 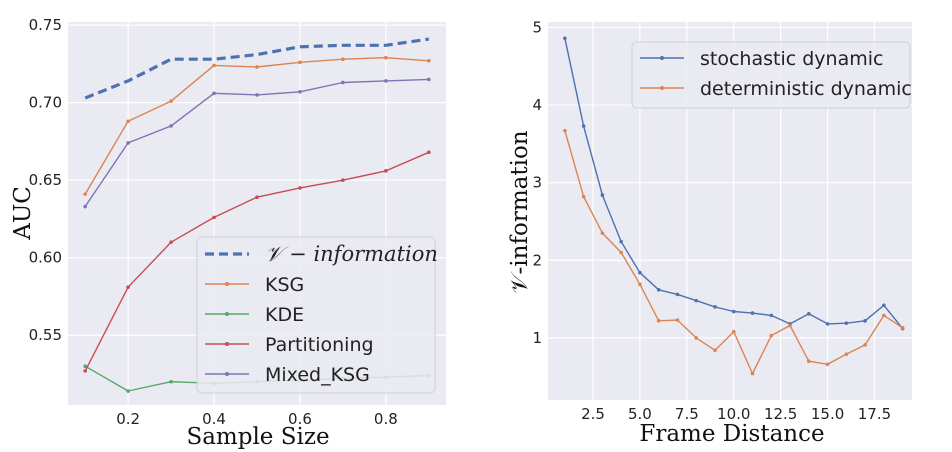 What do you see at coordinates (827, 414) in the screenshot?
I see `x-tick-label: 15.0` at bounding box center [827, 414].